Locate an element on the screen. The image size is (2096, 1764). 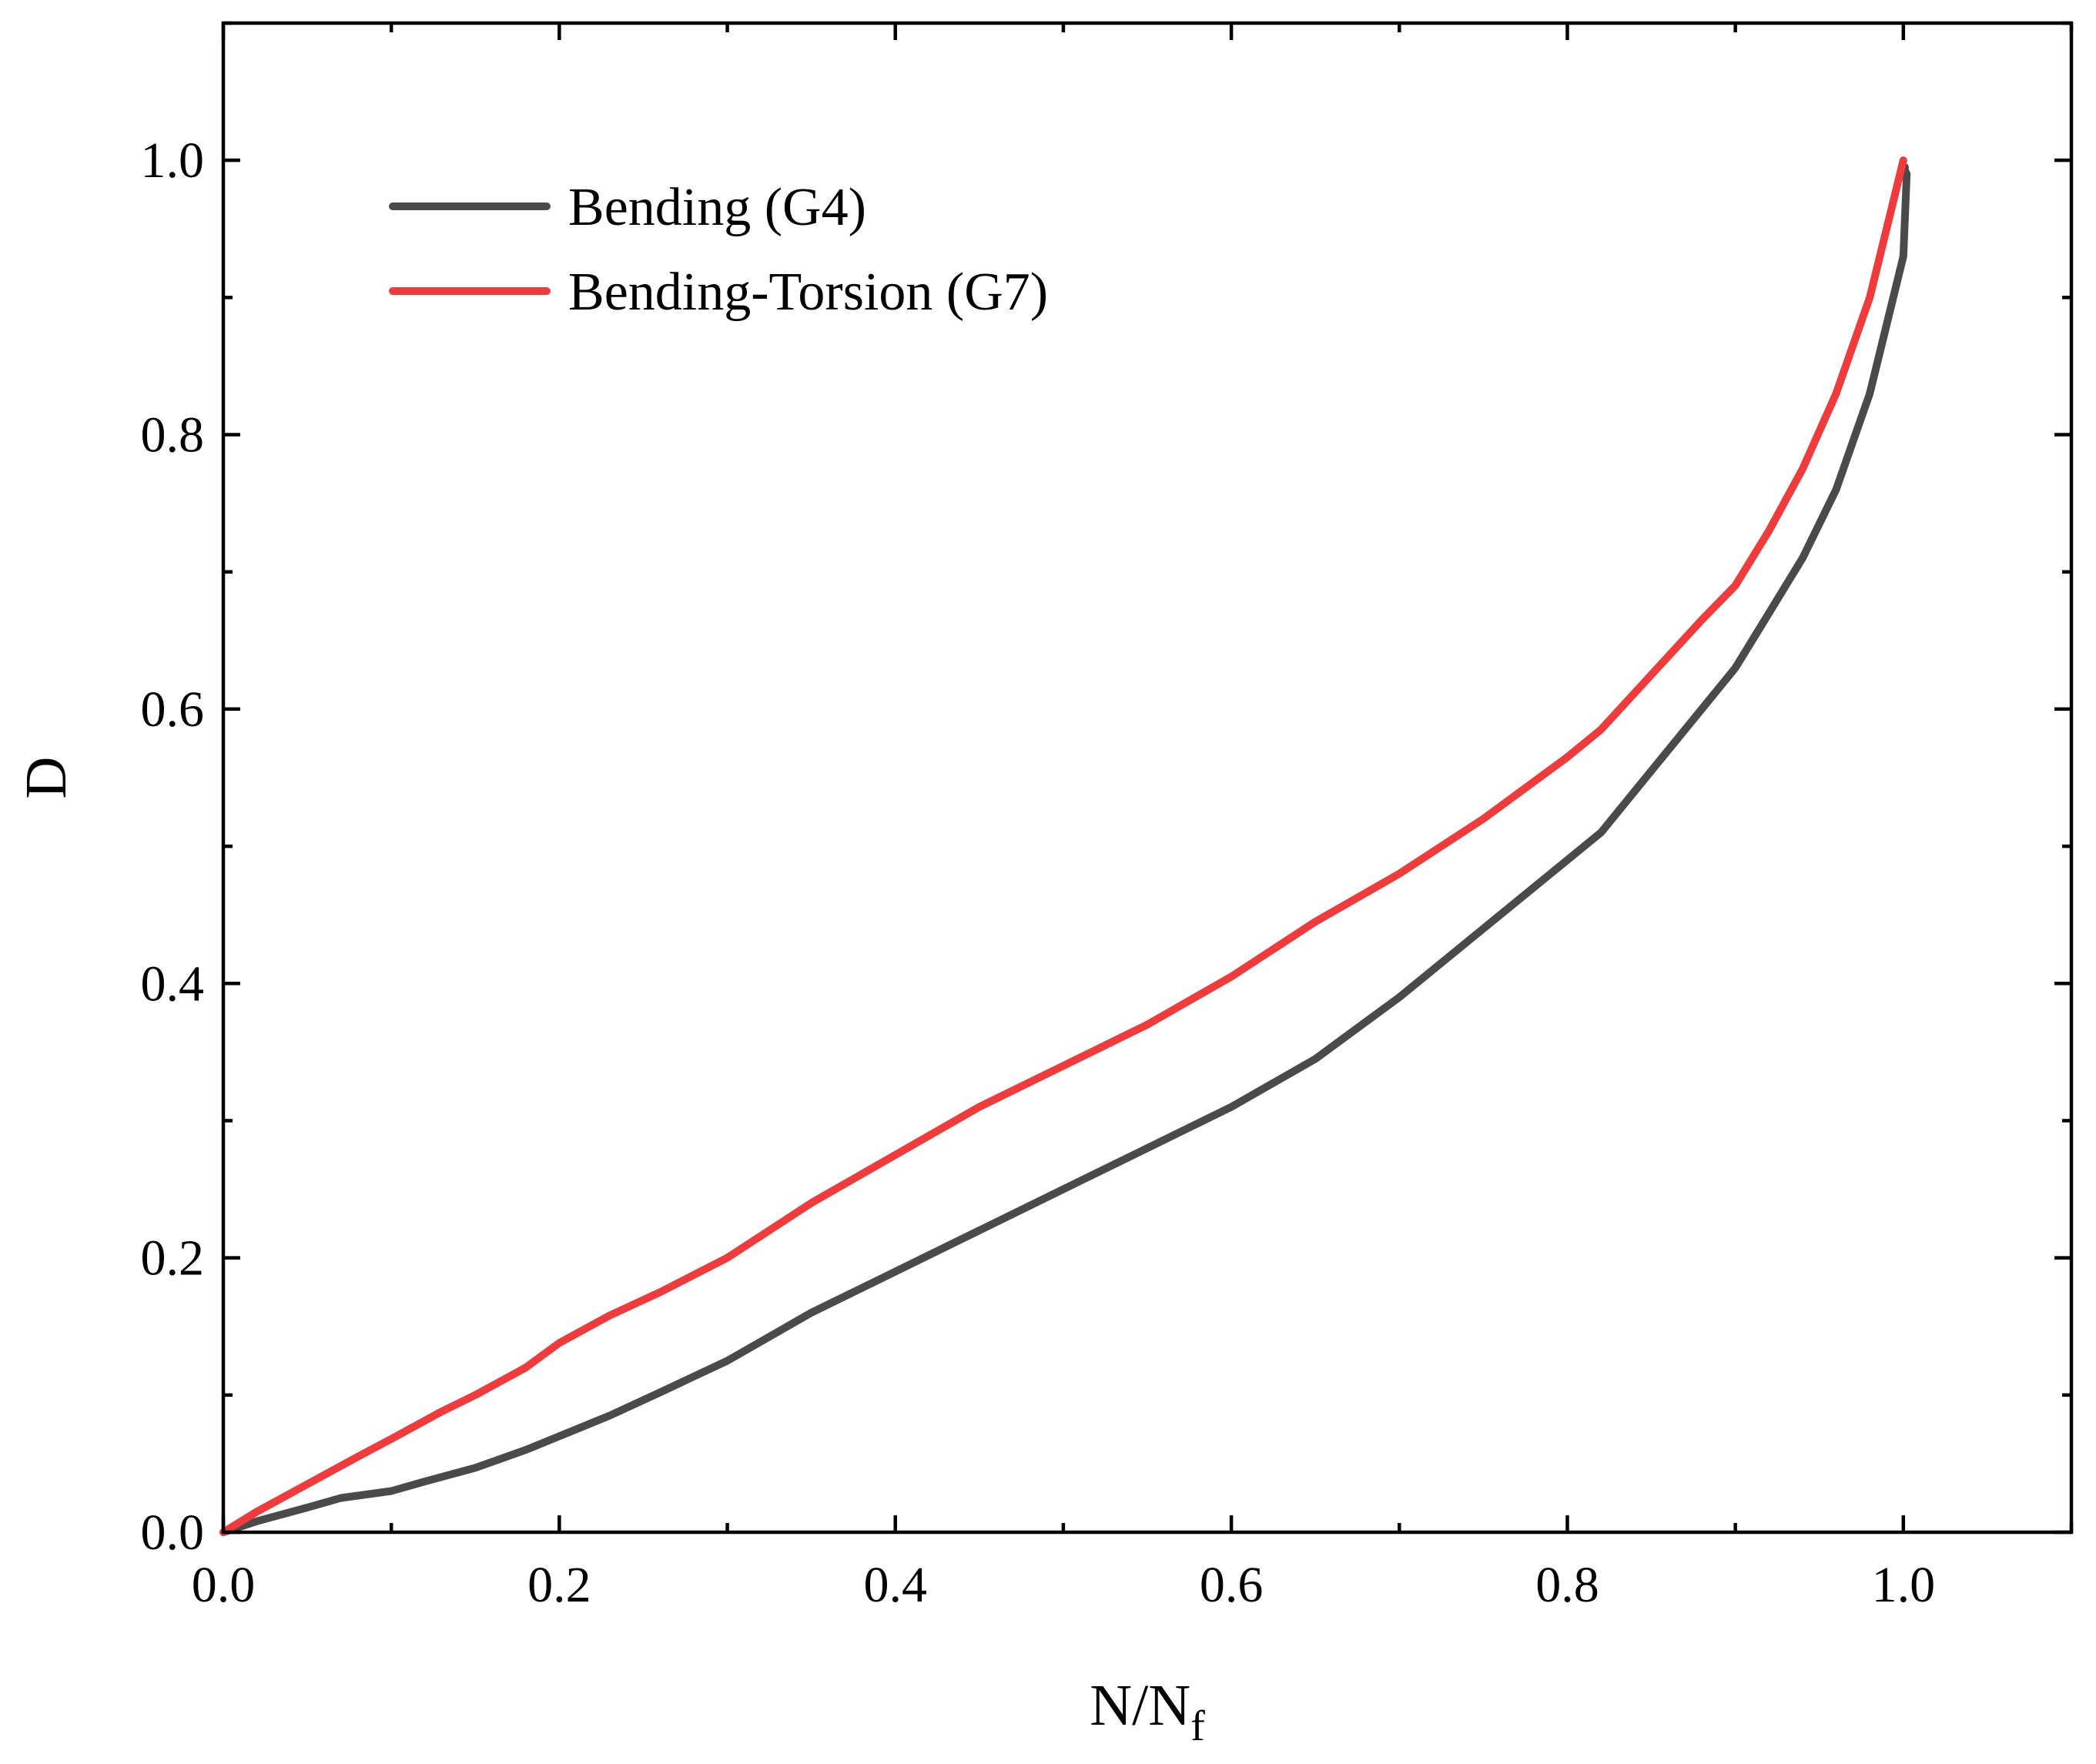
x-tick-label: 0.8 is located at coordinates (1567, 1585).